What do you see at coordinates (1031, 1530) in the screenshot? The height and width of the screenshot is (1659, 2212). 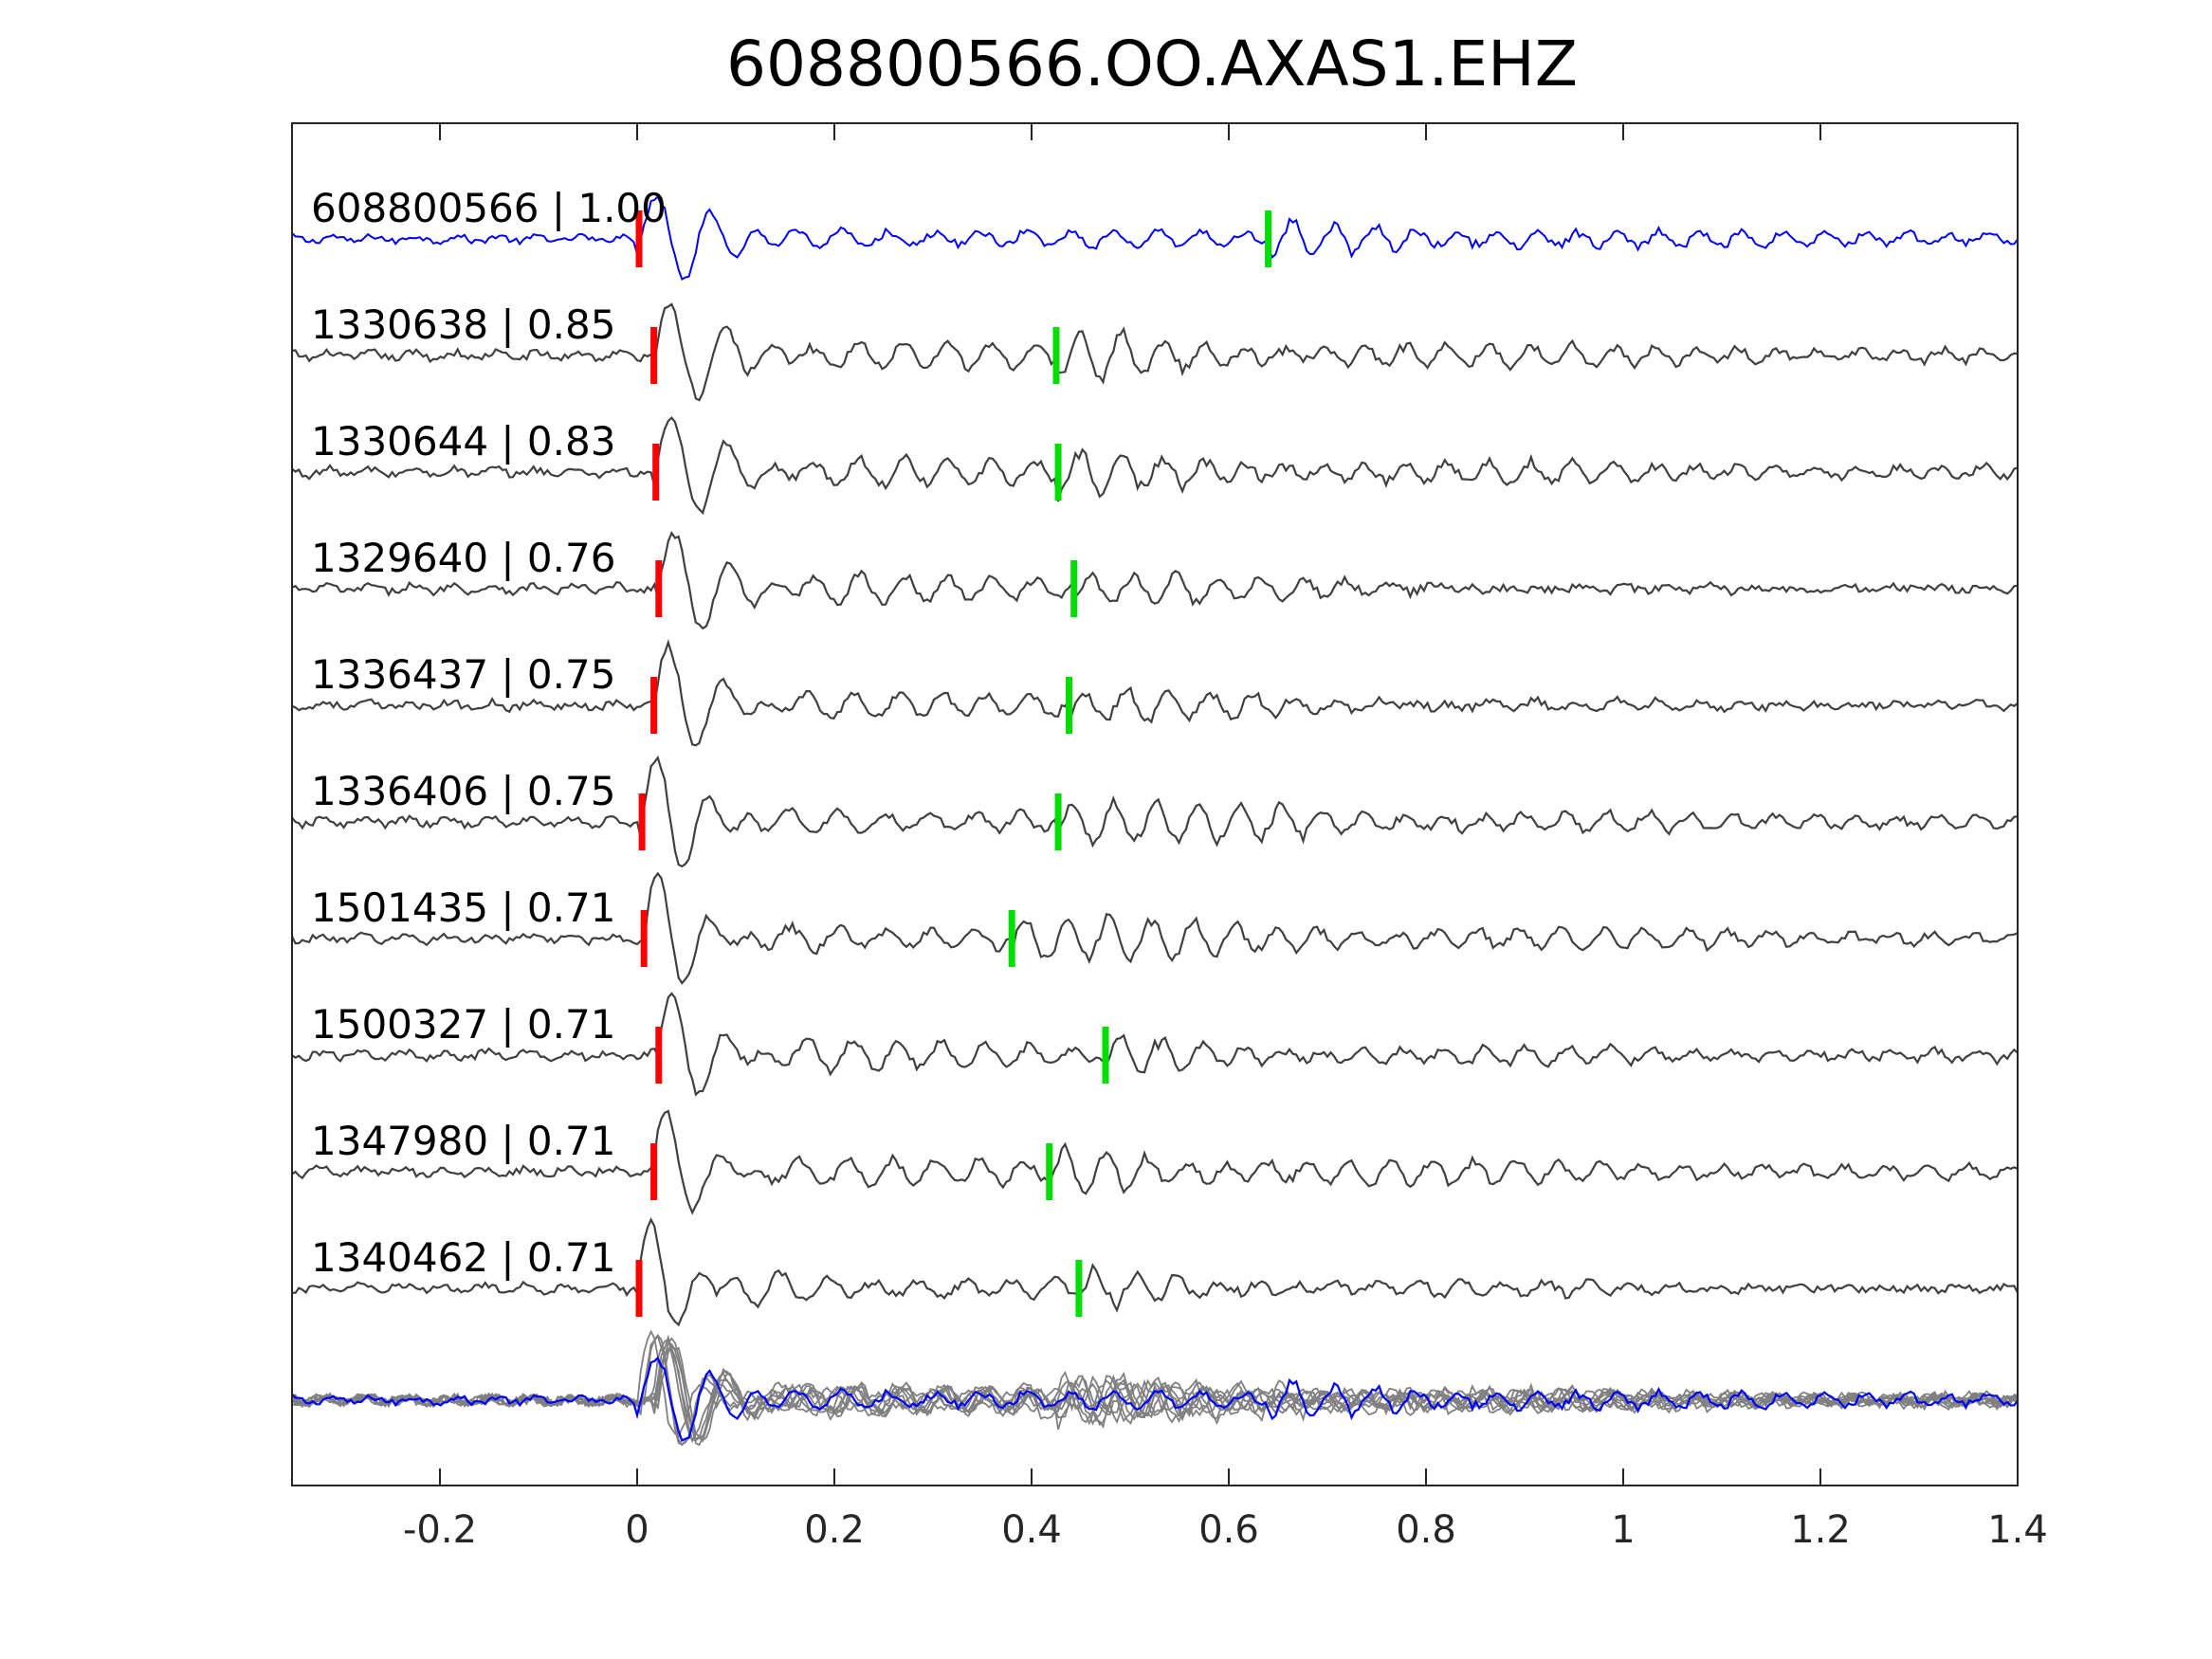 I see `x-tick-label: 0.4` at bounding box center [1031, 1530].